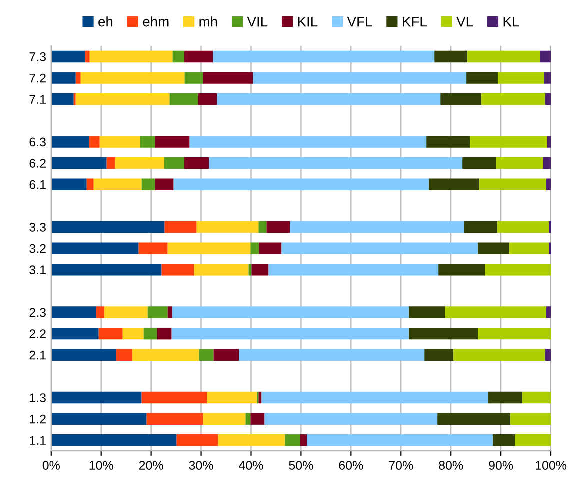  I want to click on legend-label: eh, so click(105, 21).